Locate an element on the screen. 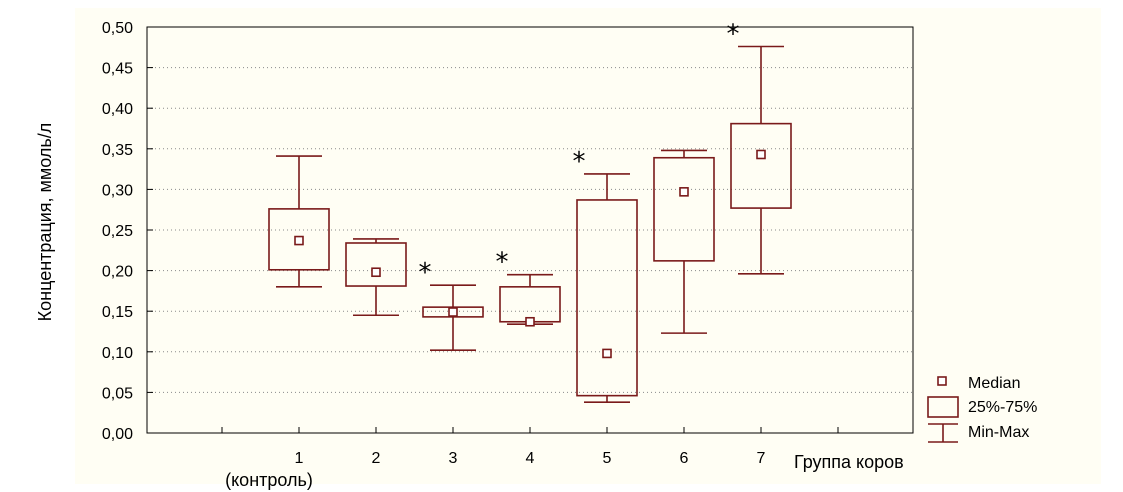 Image resolution: width=1123 pixels, height=492 pixels. x-tick-label: 7 is located at coordinates (761, 458).